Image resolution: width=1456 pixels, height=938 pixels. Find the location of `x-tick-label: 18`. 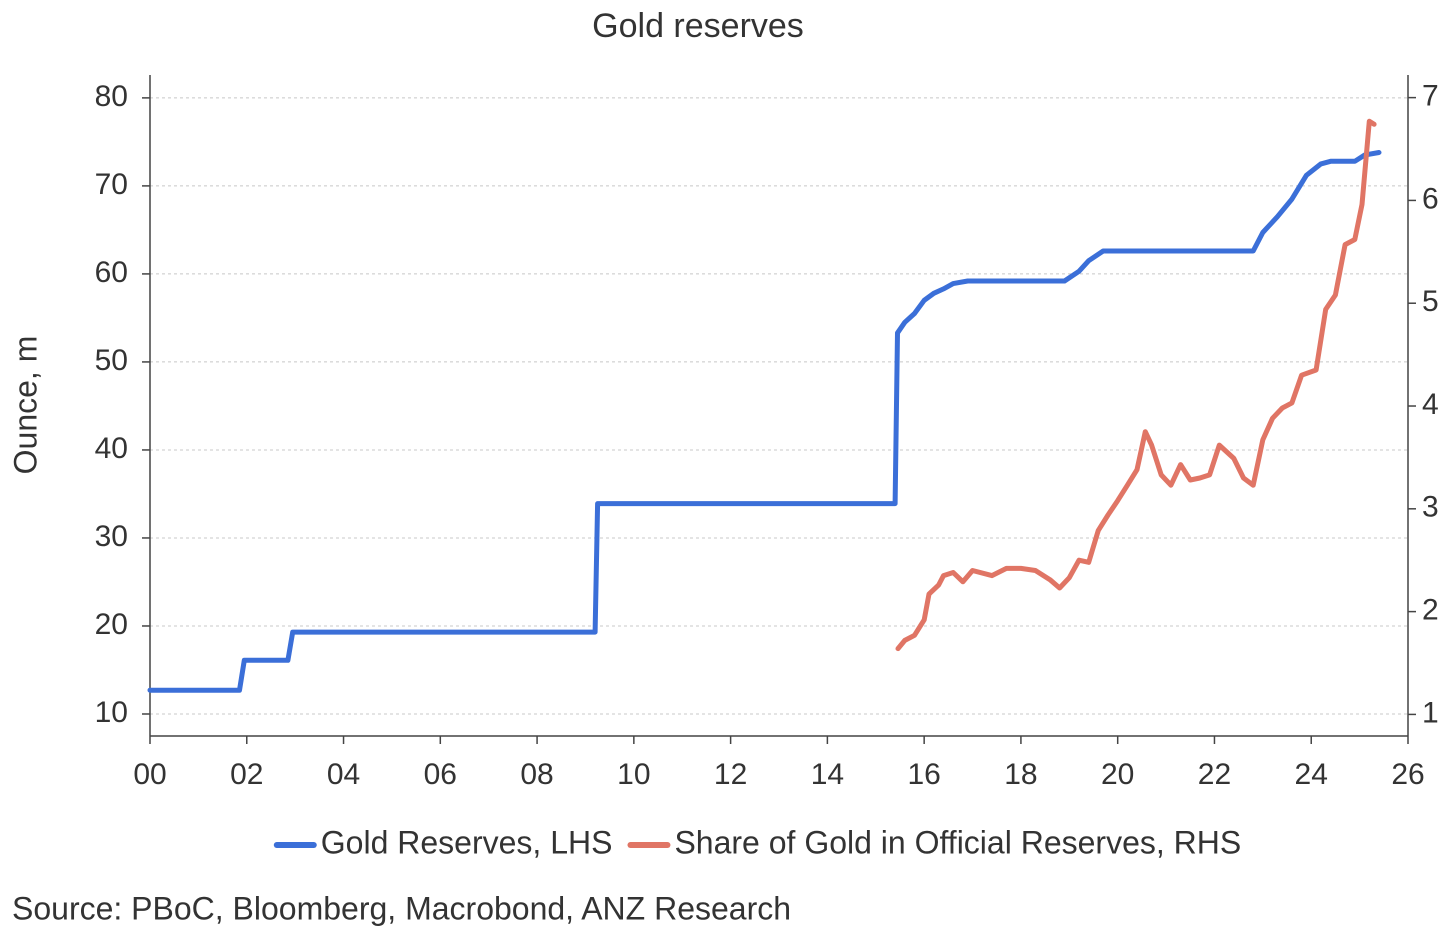

x-tick-label: 18 is located at coordinates (1020, 774).